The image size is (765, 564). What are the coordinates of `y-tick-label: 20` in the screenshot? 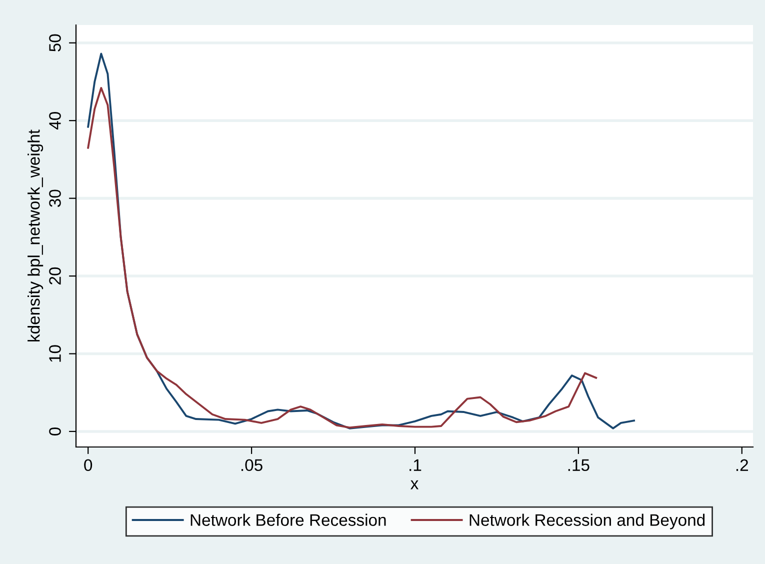 It's located at (55, 275).